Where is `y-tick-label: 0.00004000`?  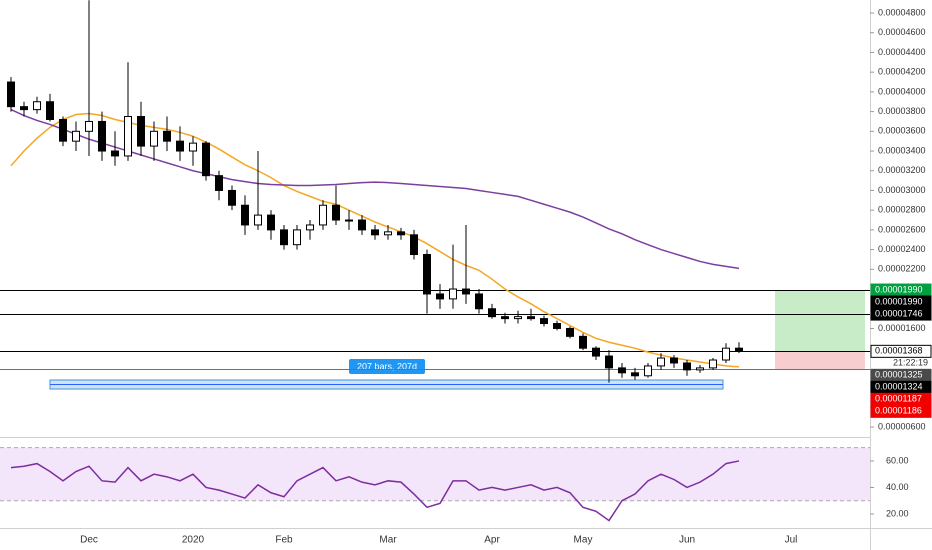
y-tick-label: 0.00004000 is located at coordinates (902, 91).